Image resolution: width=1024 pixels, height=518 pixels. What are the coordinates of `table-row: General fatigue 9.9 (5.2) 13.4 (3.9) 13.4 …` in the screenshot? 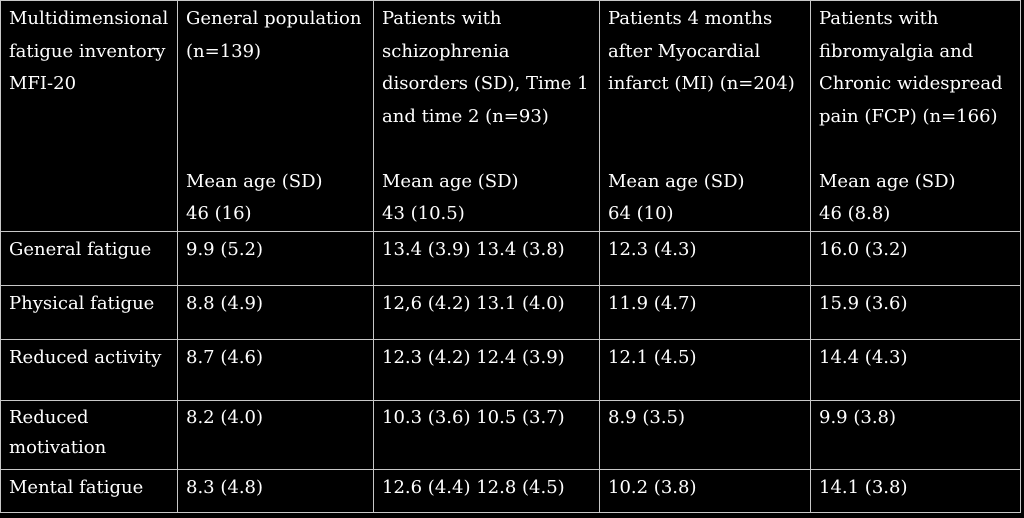 It's located at (510, 258).